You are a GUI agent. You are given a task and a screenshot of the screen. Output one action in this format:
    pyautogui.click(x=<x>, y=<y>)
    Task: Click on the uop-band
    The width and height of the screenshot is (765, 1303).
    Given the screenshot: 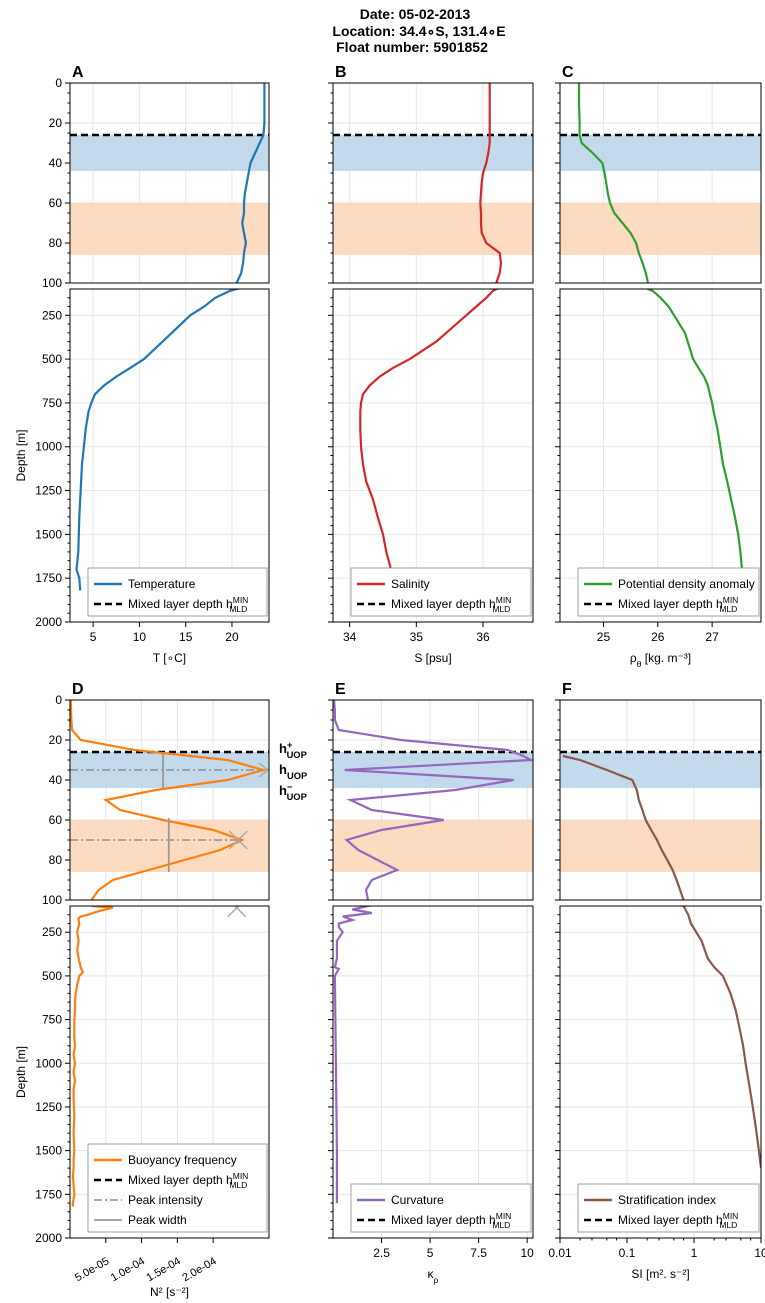 What is the action you would take?
    pyautogui.click(x=660, y=229)
    